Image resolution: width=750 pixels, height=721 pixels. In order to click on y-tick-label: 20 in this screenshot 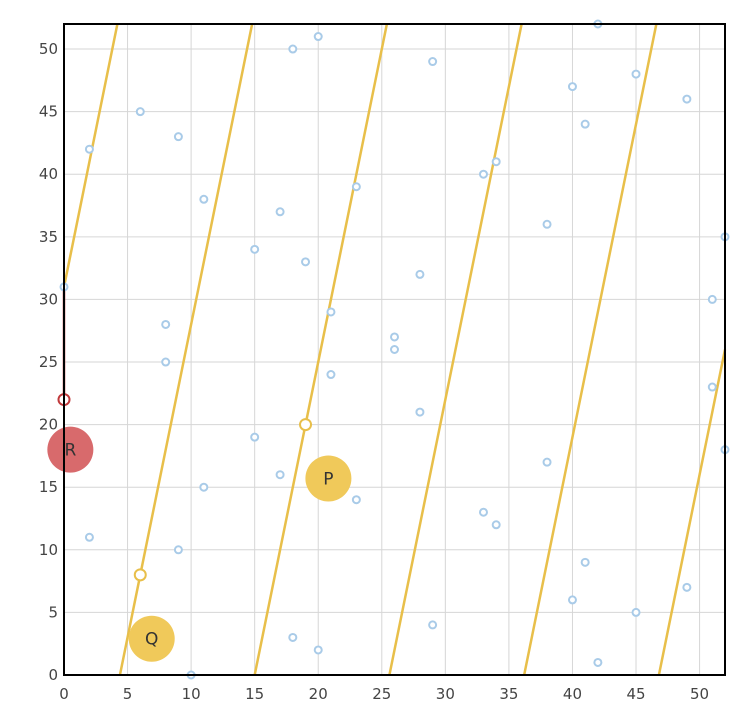, I will do `click(48, 425)`.